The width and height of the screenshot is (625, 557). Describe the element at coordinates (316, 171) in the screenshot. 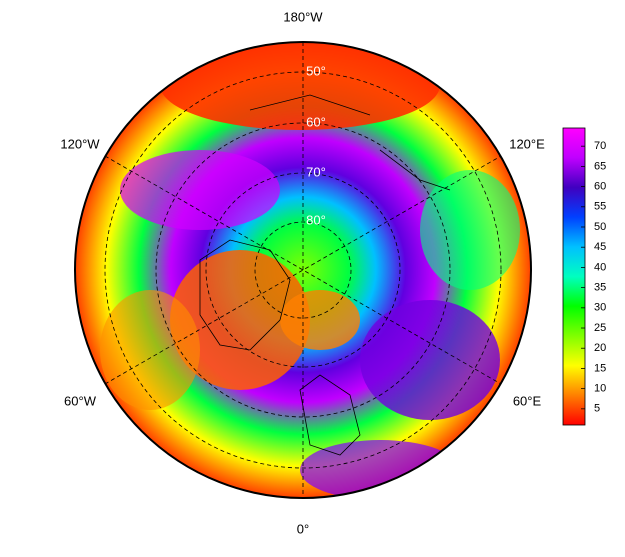

I see `latitude-label: 70°` at that location.